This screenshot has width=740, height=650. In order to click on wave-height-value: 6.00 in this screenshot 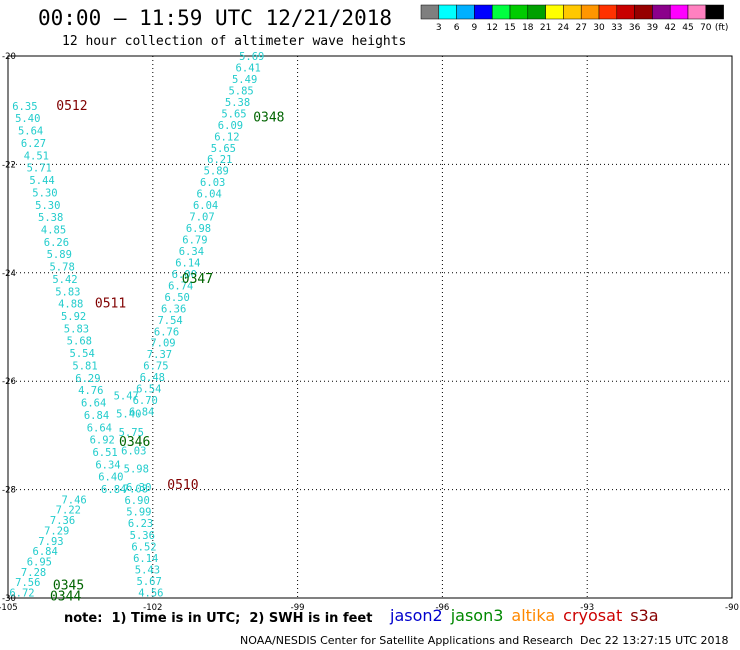, I will do `click(184, 275)`.